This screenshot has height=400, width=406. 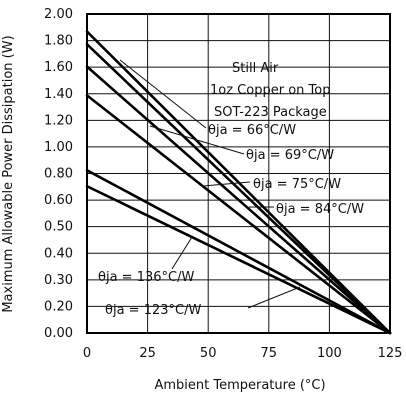 What do you see at coordinates (329, 353) in the screenshot?
I see `x-tick-label: 100` at bounding box center [329, 353].